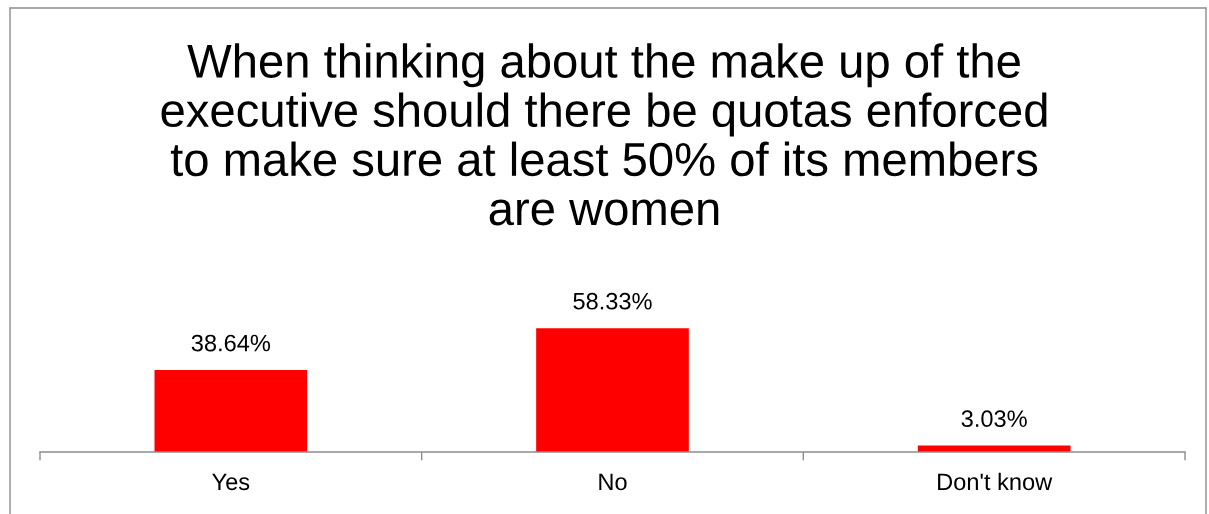  I want to click on x-tick-label: Don't know, so click(995, 481).